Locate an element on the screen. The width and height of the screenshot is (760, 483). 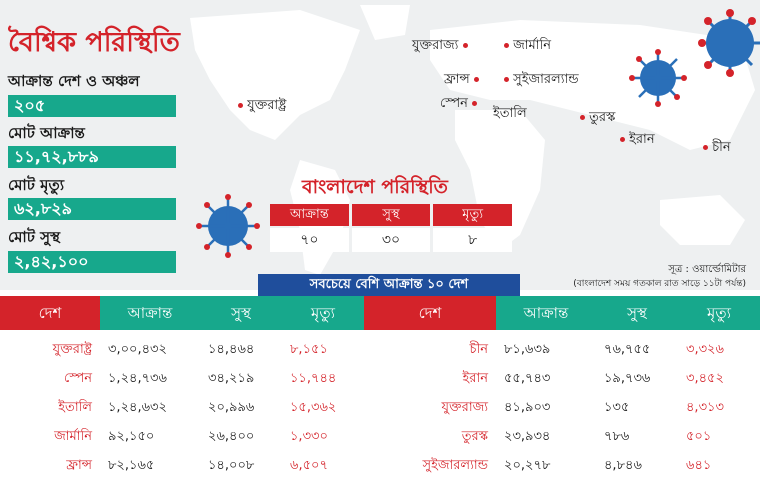
bd-value: ৩০ is located at coordinates (391, 240).